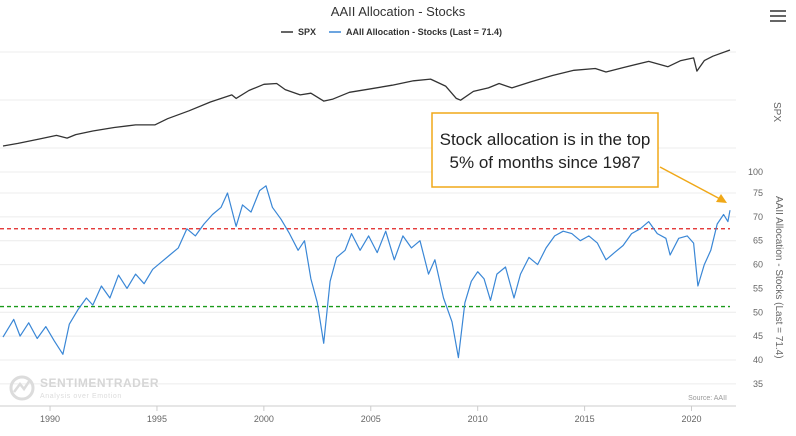 Image resolution: width=796 pixels, height=436 pixels. What do you see at coordinates (758, 193) in the screenshot?
I see `y-tick-label: 75` at bounding box center [758, 193].